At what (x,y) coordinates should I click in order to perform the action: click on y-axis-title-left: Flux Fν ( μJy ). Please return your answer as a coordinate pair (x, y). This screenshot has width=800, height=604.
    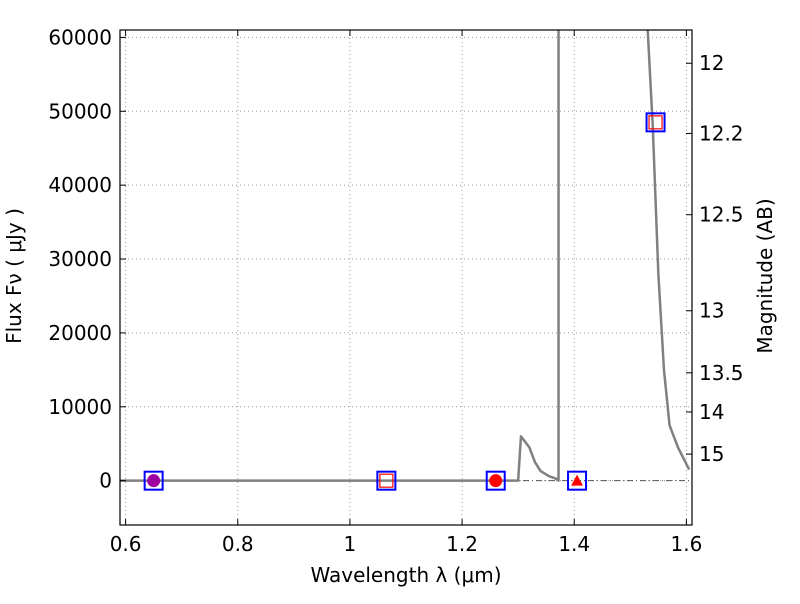
    Looking at the image, I should click on (14, 276).